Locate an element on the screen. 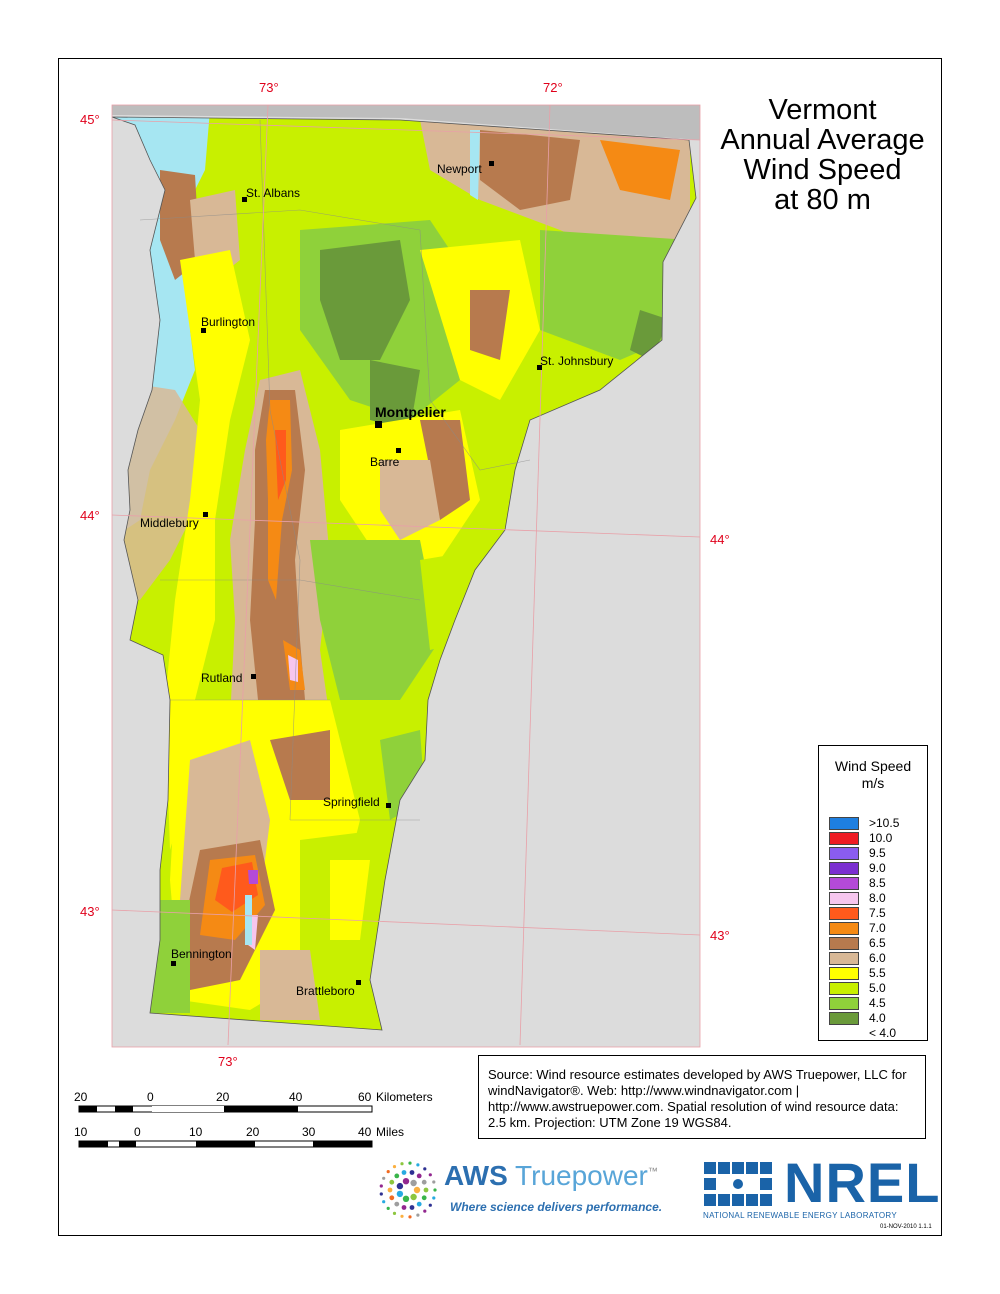  km-tick-label: 0 is located at coordinates (150, 1097).